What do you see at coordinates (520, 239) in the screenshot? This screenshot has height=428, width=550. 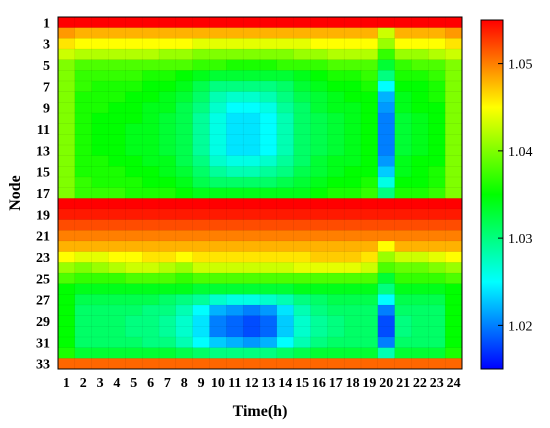 I see `colorbar-tick-label: 1.03` at bounding box center [520, 239].